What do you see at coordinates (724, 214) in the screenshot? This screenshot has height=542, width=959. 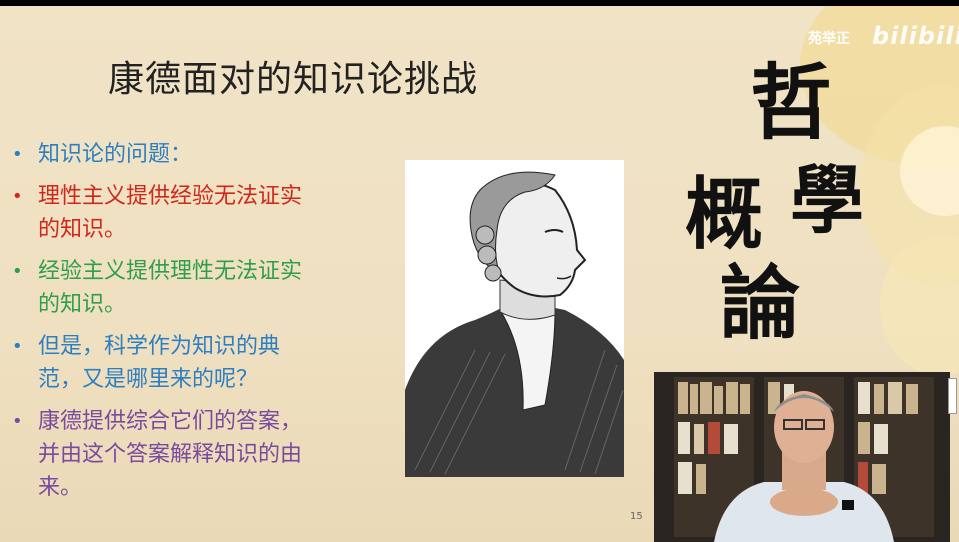 I see `calligraphy-char: 概` at bounding box center [724, 214].